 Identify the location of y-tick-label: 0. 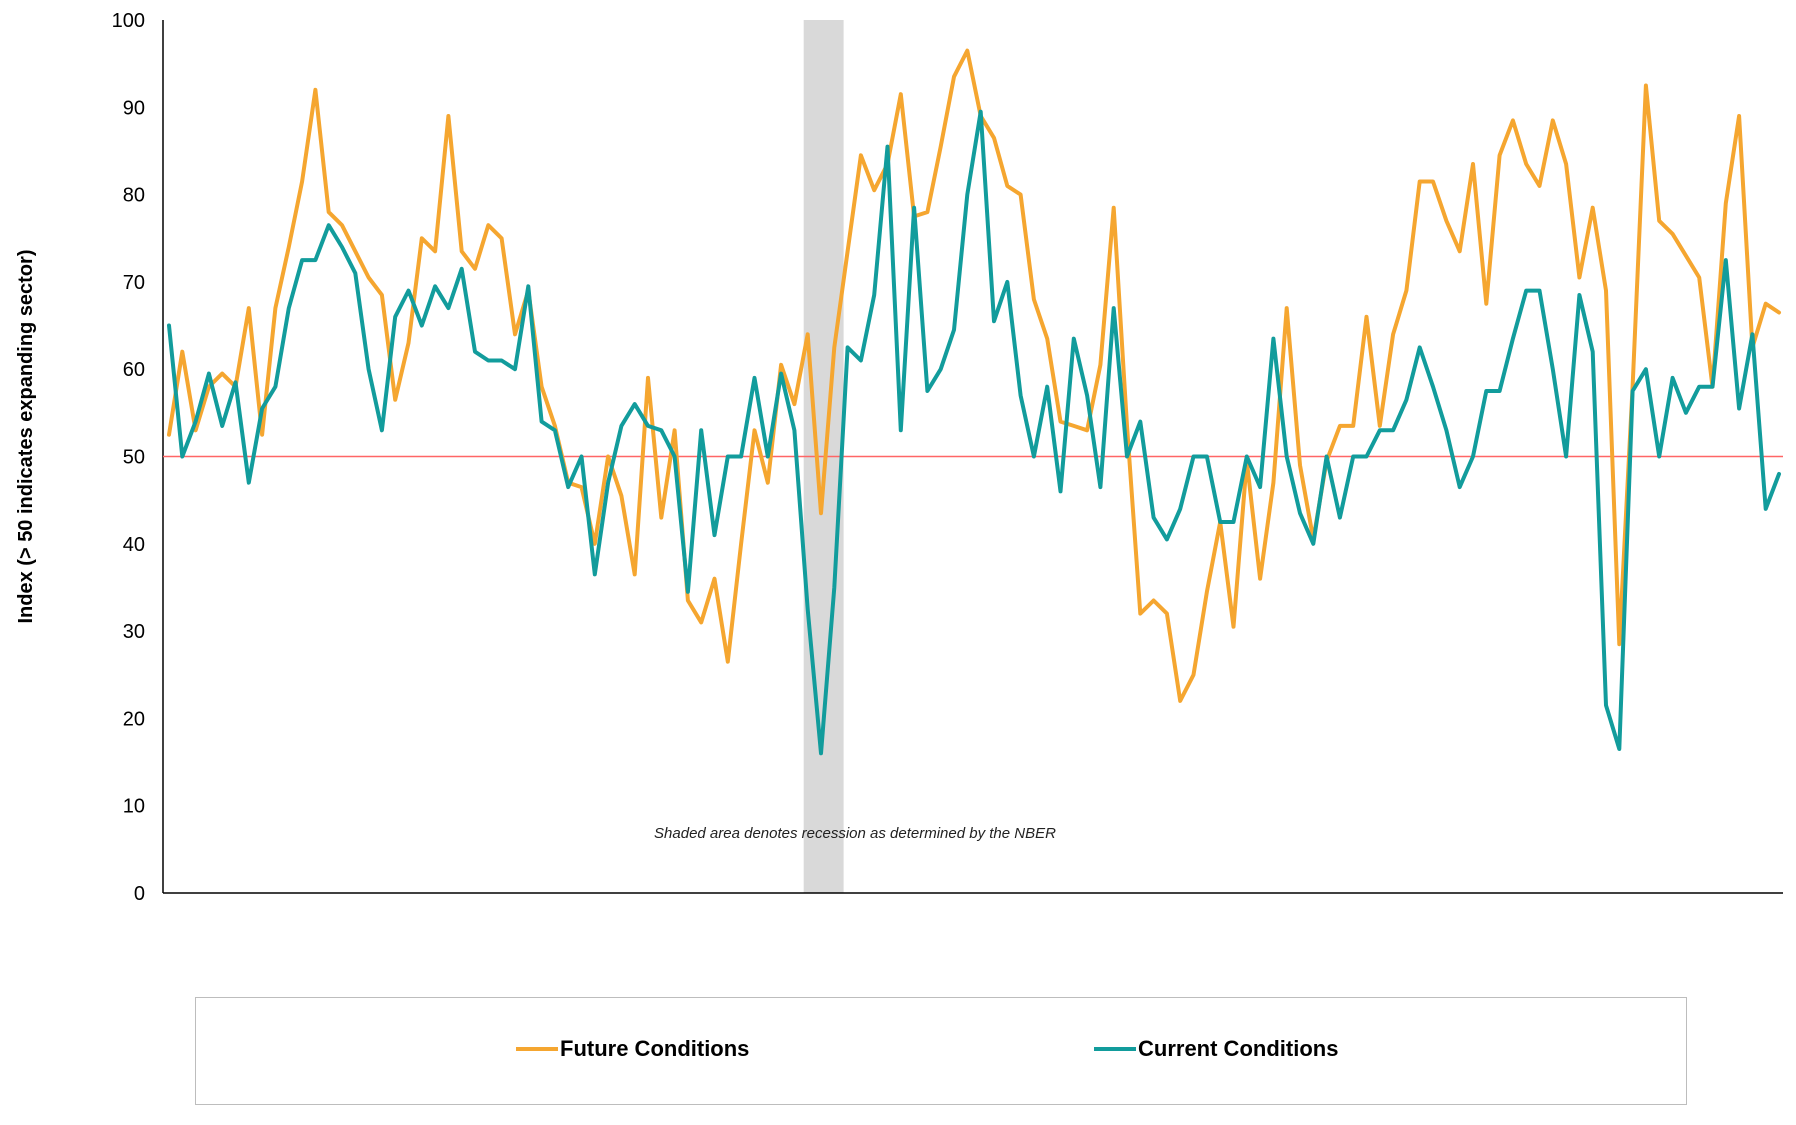
(139, 894).